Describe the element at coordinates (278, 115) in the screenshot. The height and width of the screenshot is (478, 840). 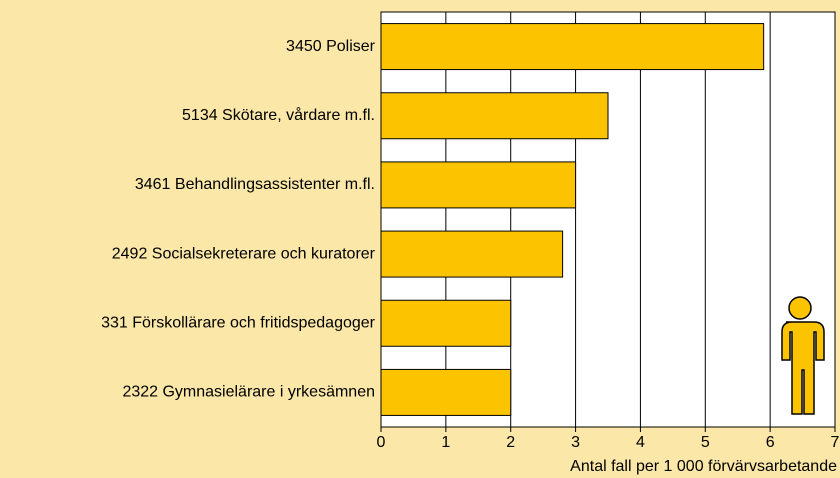
I see `y-tick-label: 5134 Skötare, vårdare m.fl.` at that location.